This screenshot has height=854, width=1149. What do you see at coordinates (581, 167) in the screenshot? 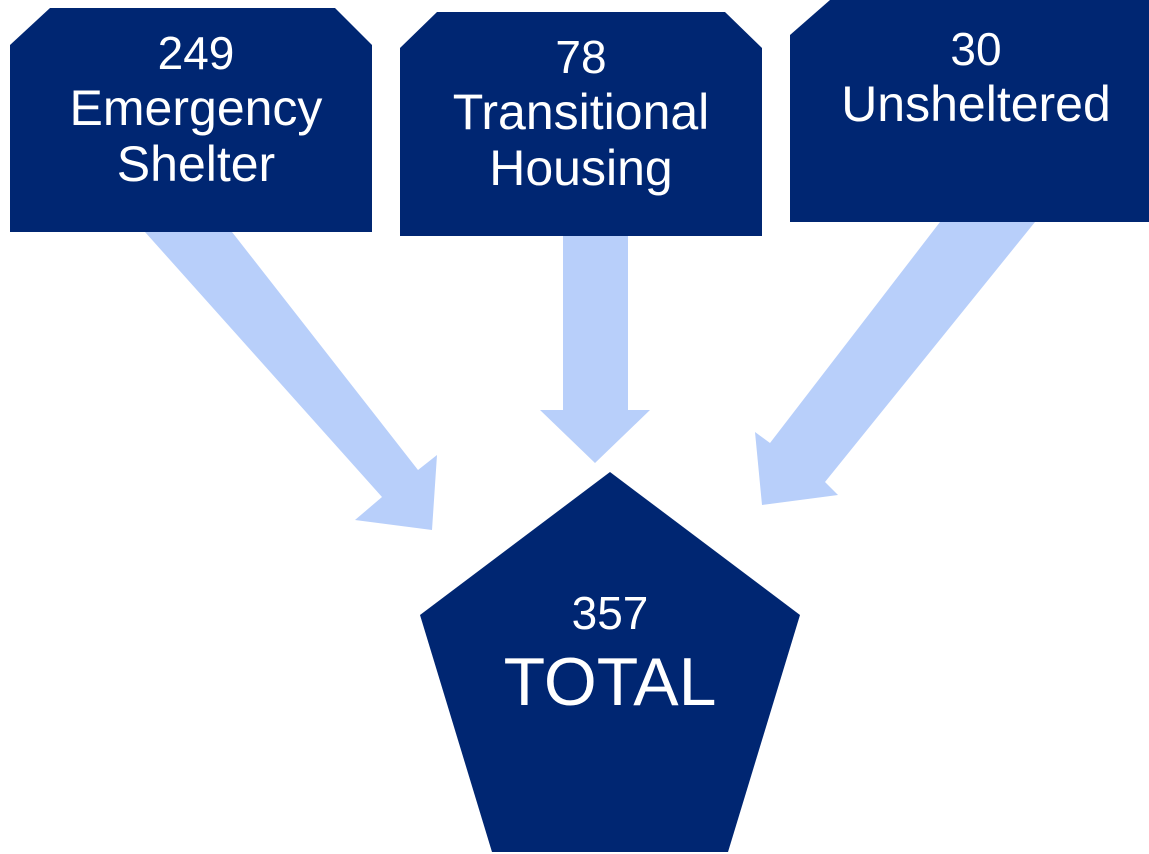
I see `node-label: Housing` at bounding box center [581, 167].